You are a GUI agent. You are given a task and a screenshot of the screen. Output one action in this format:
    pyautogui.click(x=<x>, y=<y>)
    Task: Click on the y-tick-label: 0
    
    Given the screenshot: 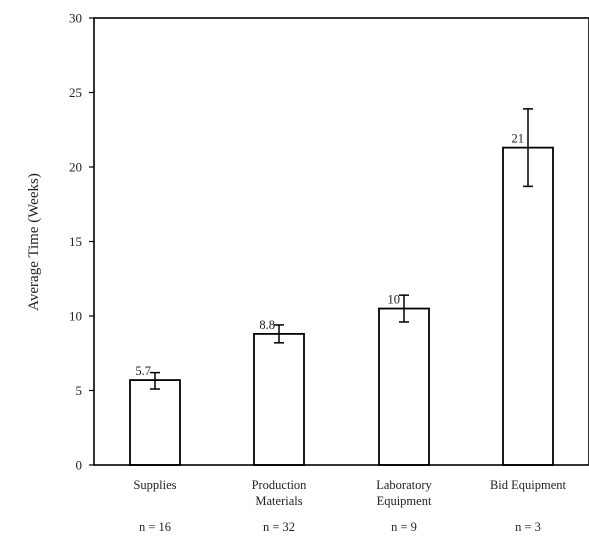 What is the action you would take?
    pyautogui.click(x=79, y=465)
    